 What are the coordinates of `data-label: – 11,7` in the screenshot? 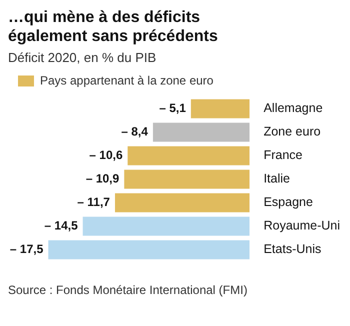 It's located at (93, 202).